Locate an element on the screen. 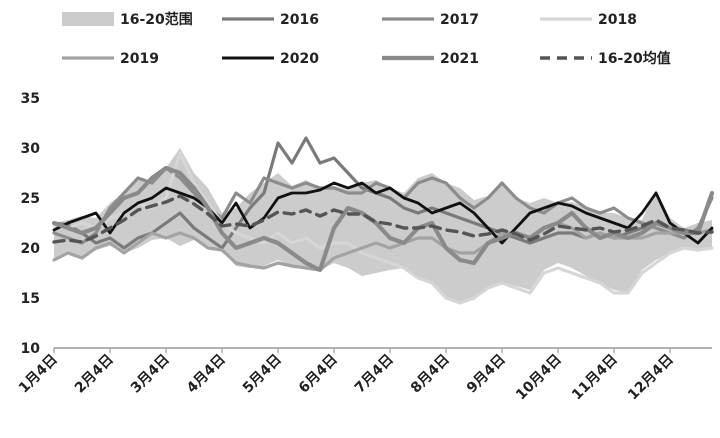 This screenshot has height=438, width=720. x-tick-label: 12月4日 is located at coordinates (651, 378).